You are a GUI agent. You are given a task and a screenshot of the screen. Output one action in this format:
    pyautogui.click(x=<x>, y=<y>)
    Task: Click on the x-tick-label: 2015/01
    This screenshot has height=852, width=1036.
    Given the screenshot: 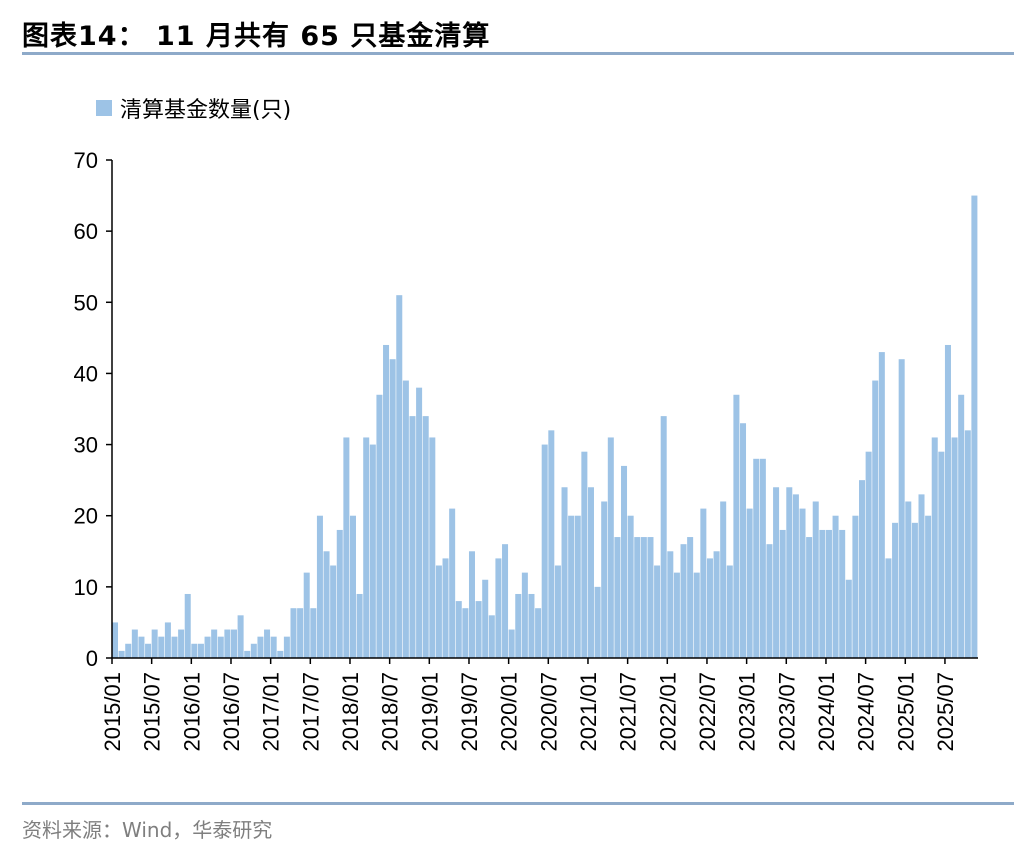 What is the action you would take?
    pyautogui.click(x=112, y=712)
    